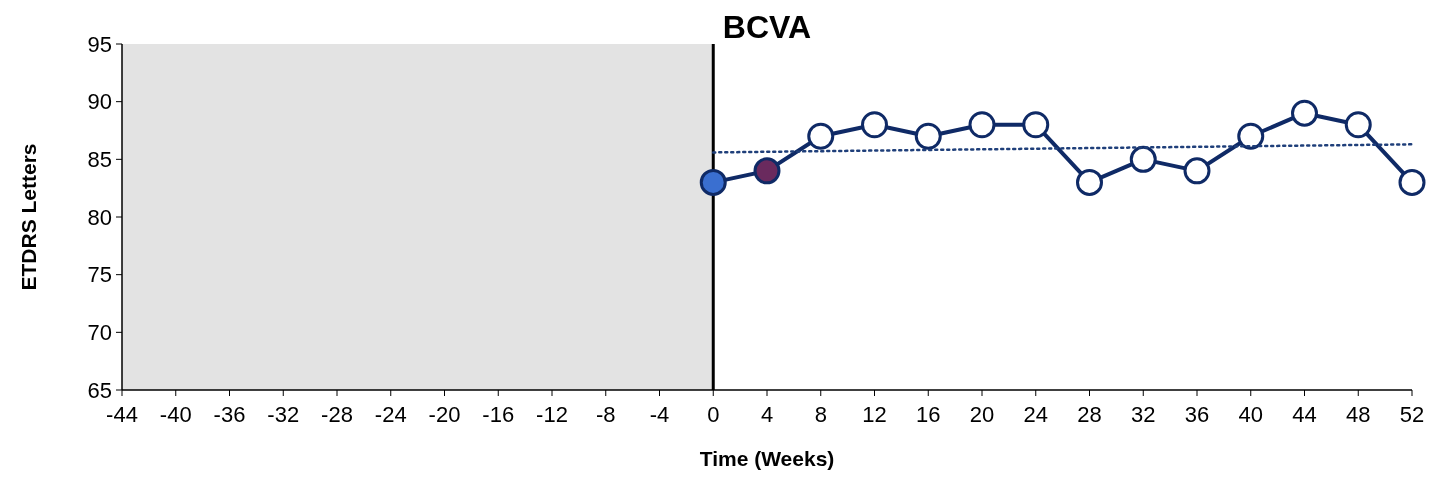 The height and width of the screenshot is (480, 1434). I want to click on x-tick-label: 4, so click(767, 414).